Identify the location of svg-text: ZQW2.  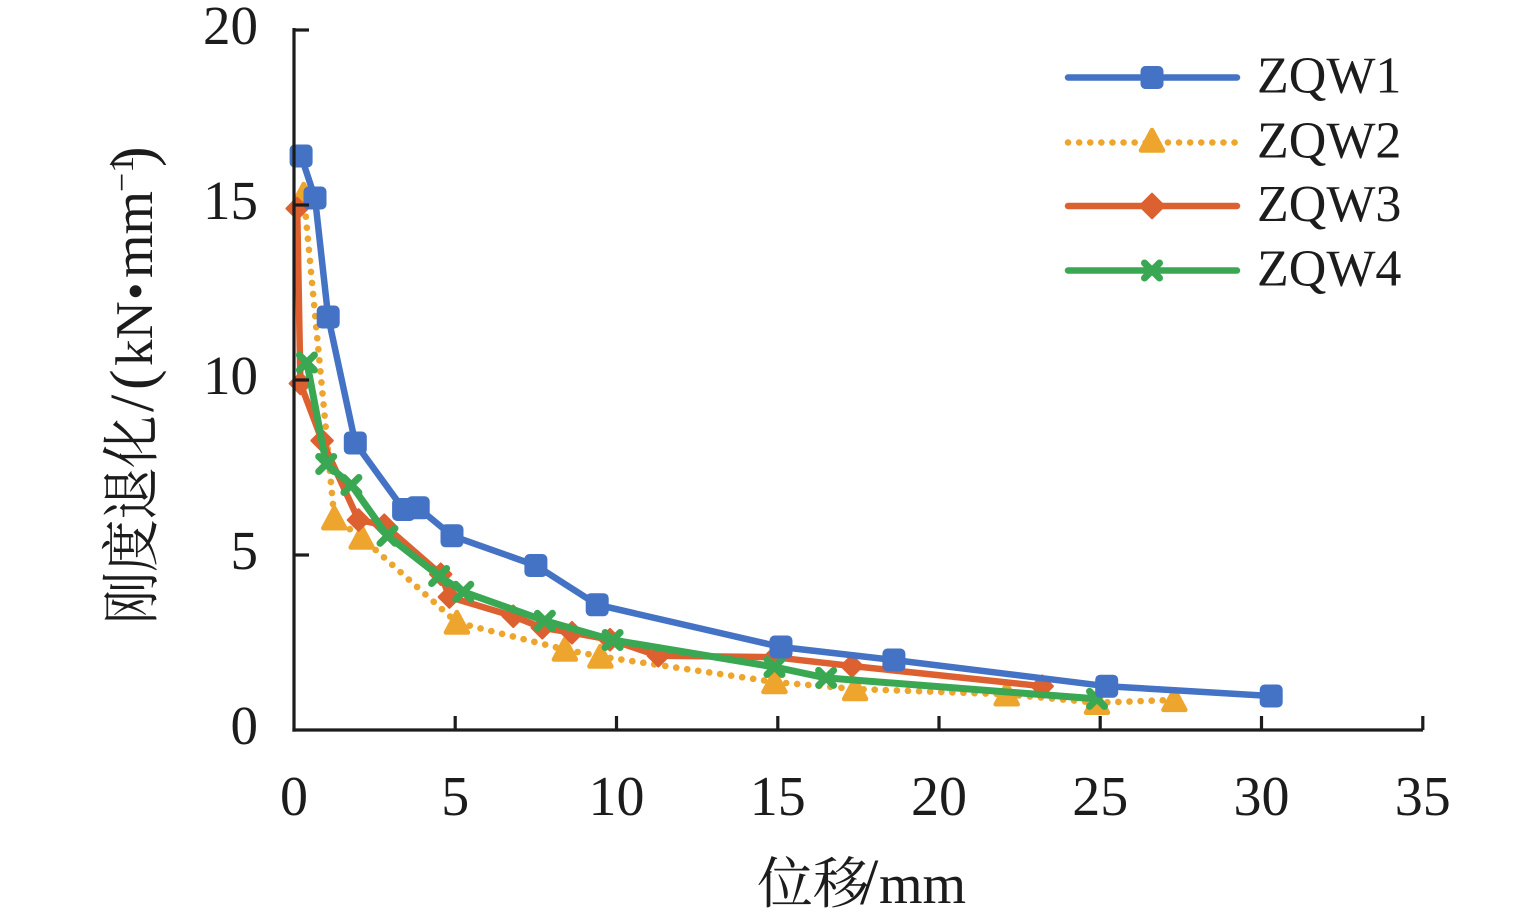
(1329, 141).